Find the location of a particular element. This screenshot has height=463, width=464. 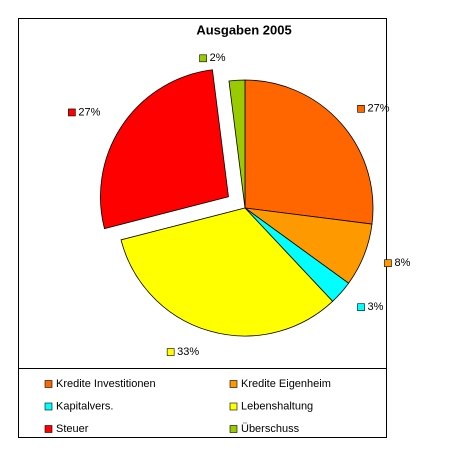

legend-label: Kredite Investitionen is located at coordinates (106, 384).